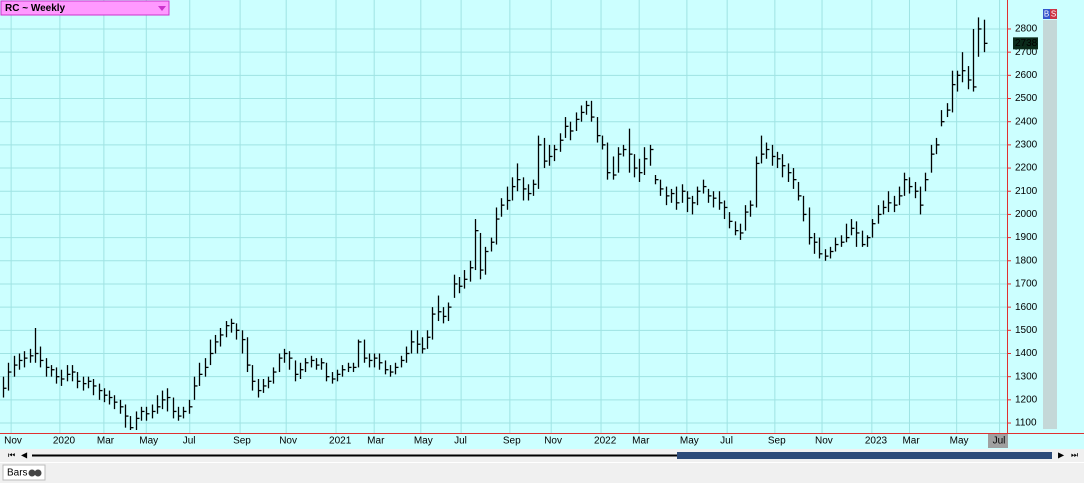  What do you see at coordinates (1026, 353) in the screenshot?
I see `y-tick-label: 1400` at bounding box center [1026, 353].